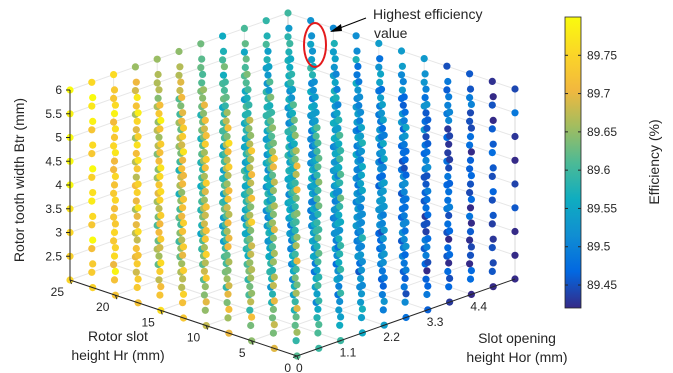 The image size is (673, 373). What do you see at coordinates (58, 233) in the screenshot?
I see `z-tick-label: 3` at bounding box center [58, 233].